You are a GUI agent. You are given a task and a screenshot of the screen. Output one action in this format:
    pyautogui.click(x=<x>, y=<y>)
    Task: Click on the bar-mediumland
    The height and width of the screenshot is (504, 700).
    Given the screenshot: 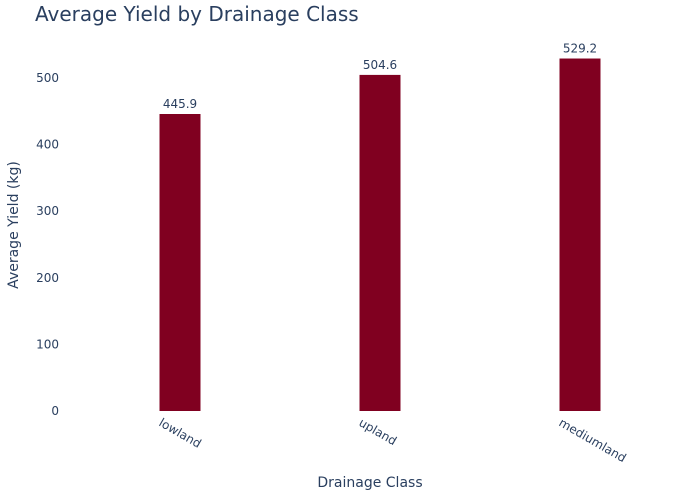 What is the action you would take?
    pyautogui.click(x=580, y=235)
    